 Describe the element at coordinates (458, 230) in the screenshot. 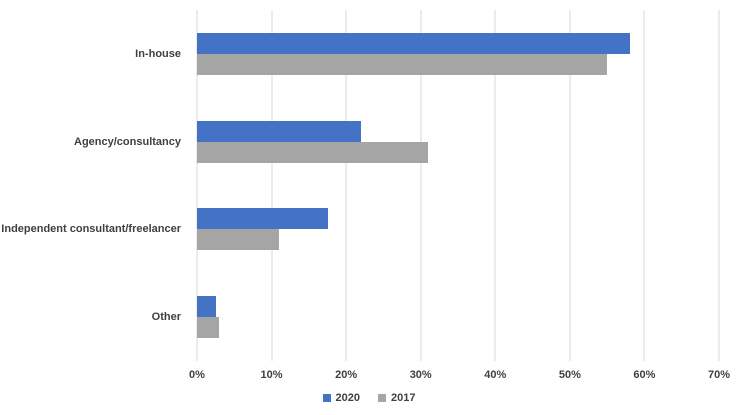

I see `category-group-independent-consultant-freelancer` at that location.